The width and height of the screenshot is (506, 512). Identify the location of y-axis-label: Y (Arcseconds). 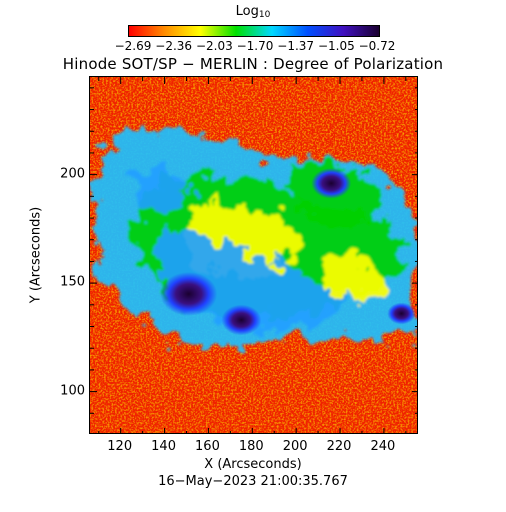
(36, 255).